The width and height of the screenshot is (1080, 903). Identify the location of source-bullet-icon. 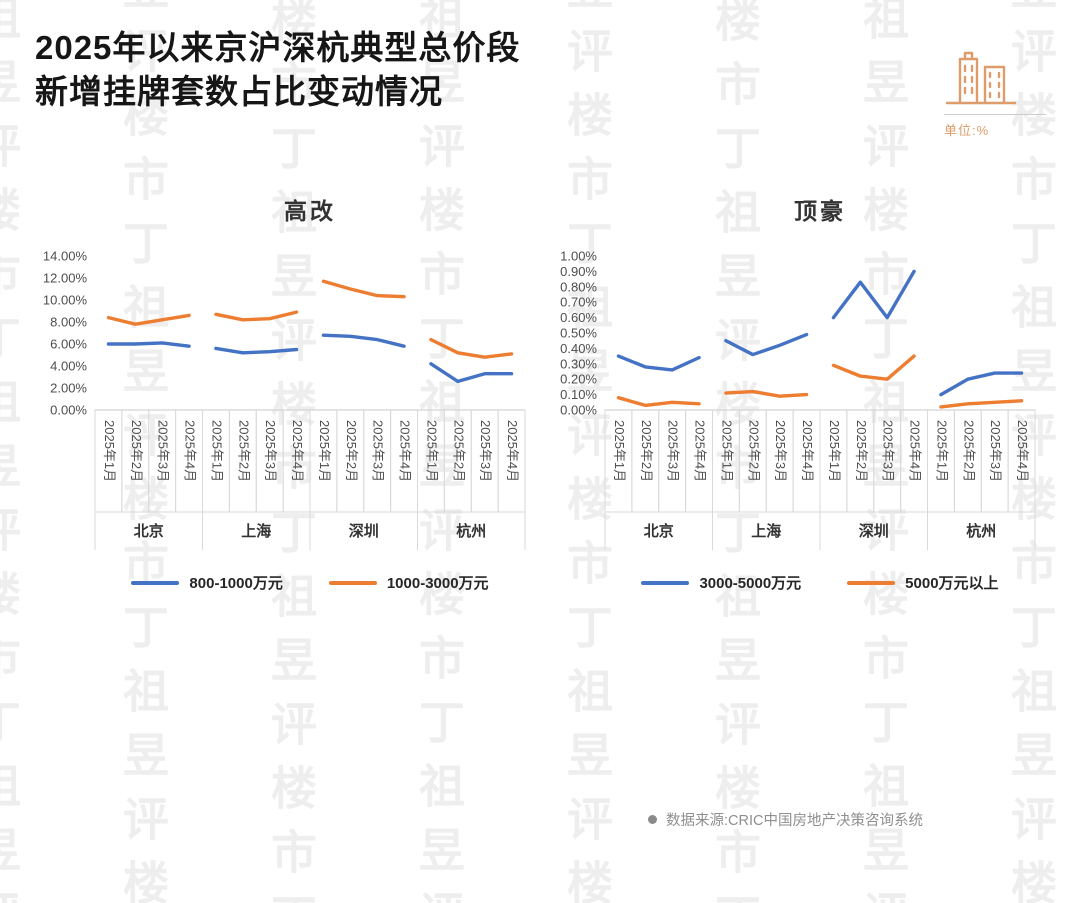
(652, 819).